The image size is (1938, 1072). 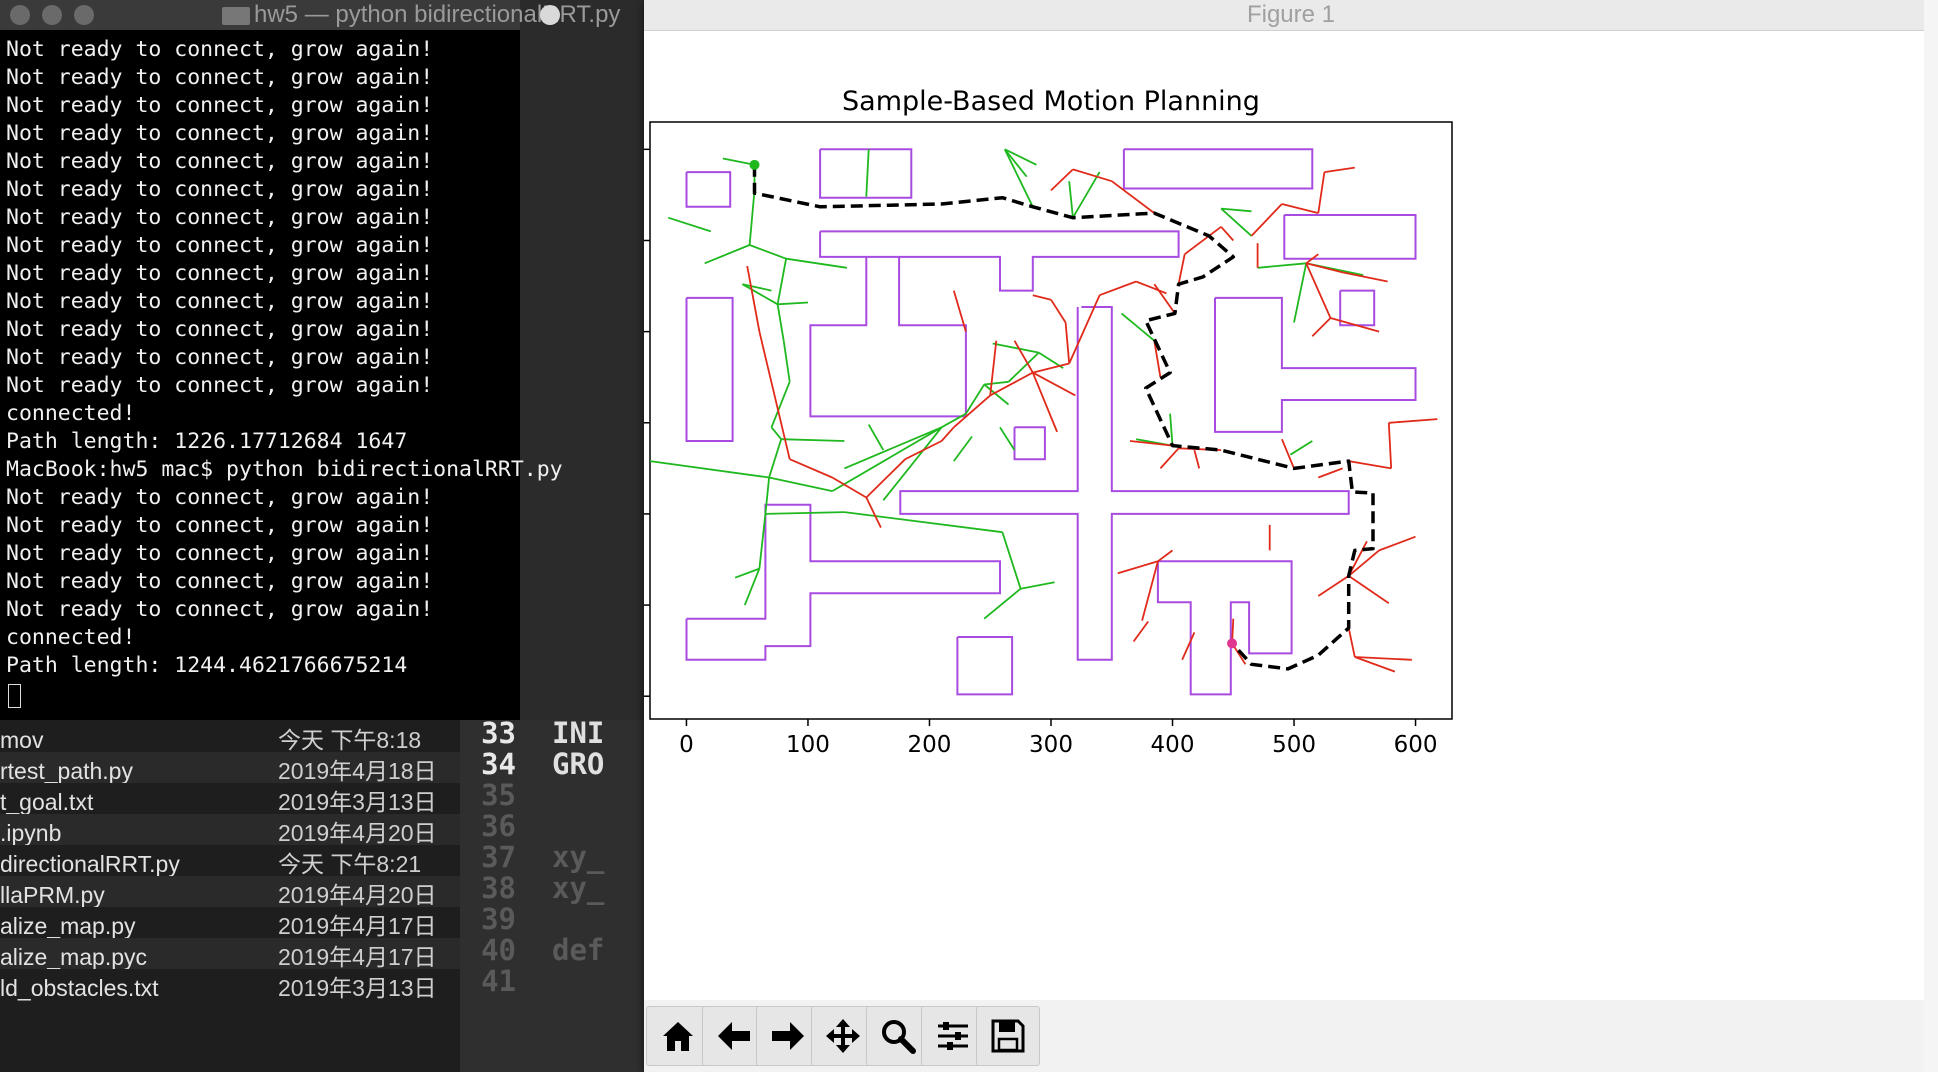 What do you see at coordinates (357, 926) in the screenshot?
I see `file-date-modified: 2019年4月17日` at bounding box center [357, 926].